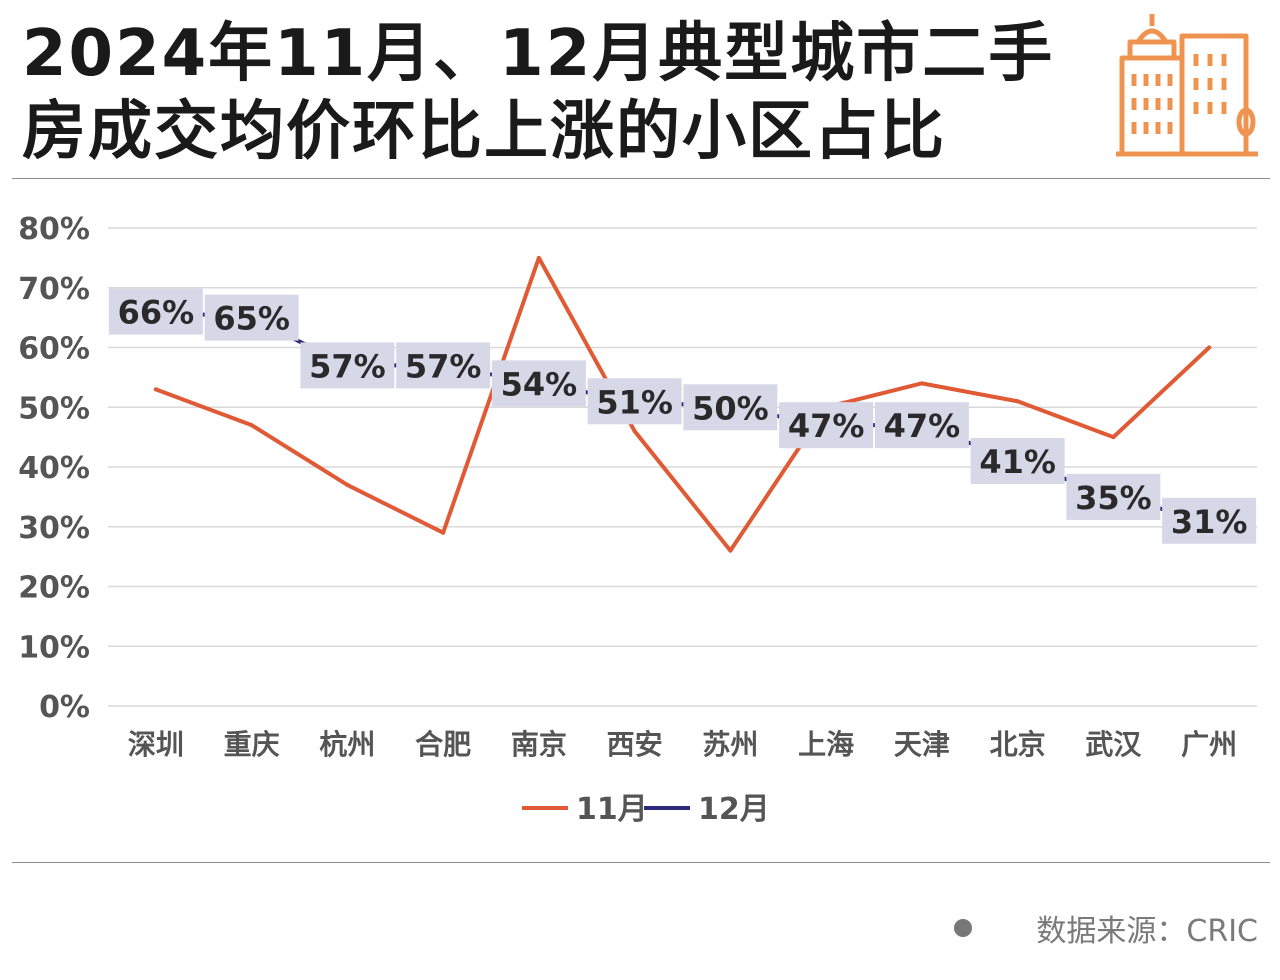 The height and width of the screenshot is (980, 1280). I want to click on data-label: 50%, so click(730, 408).